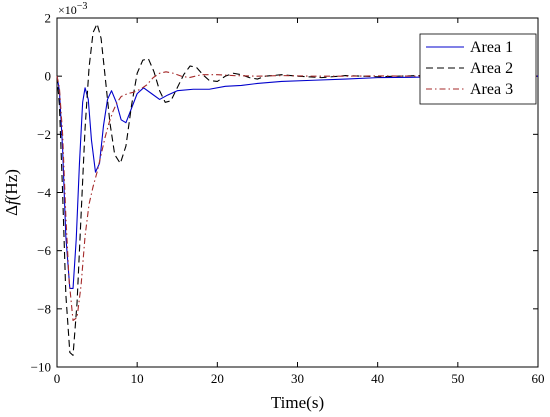  I want to click on x-tick-label: 50, so click(457, 378).